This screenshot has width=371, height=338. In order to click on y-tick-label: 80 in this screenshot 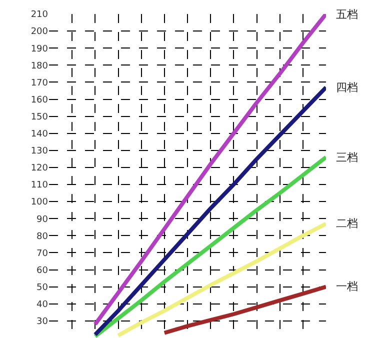, I will do `click(42, 237)`.